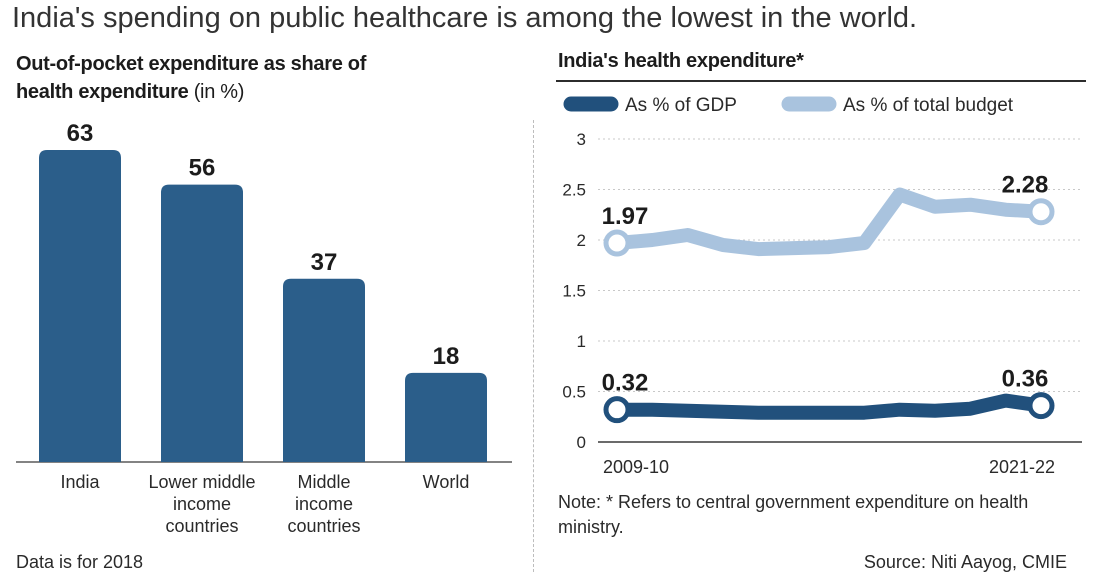  What do you see at coordinates (80, 482) in the screenshot?
I see `bar-category-label: India` at bounding box center [80, 482].